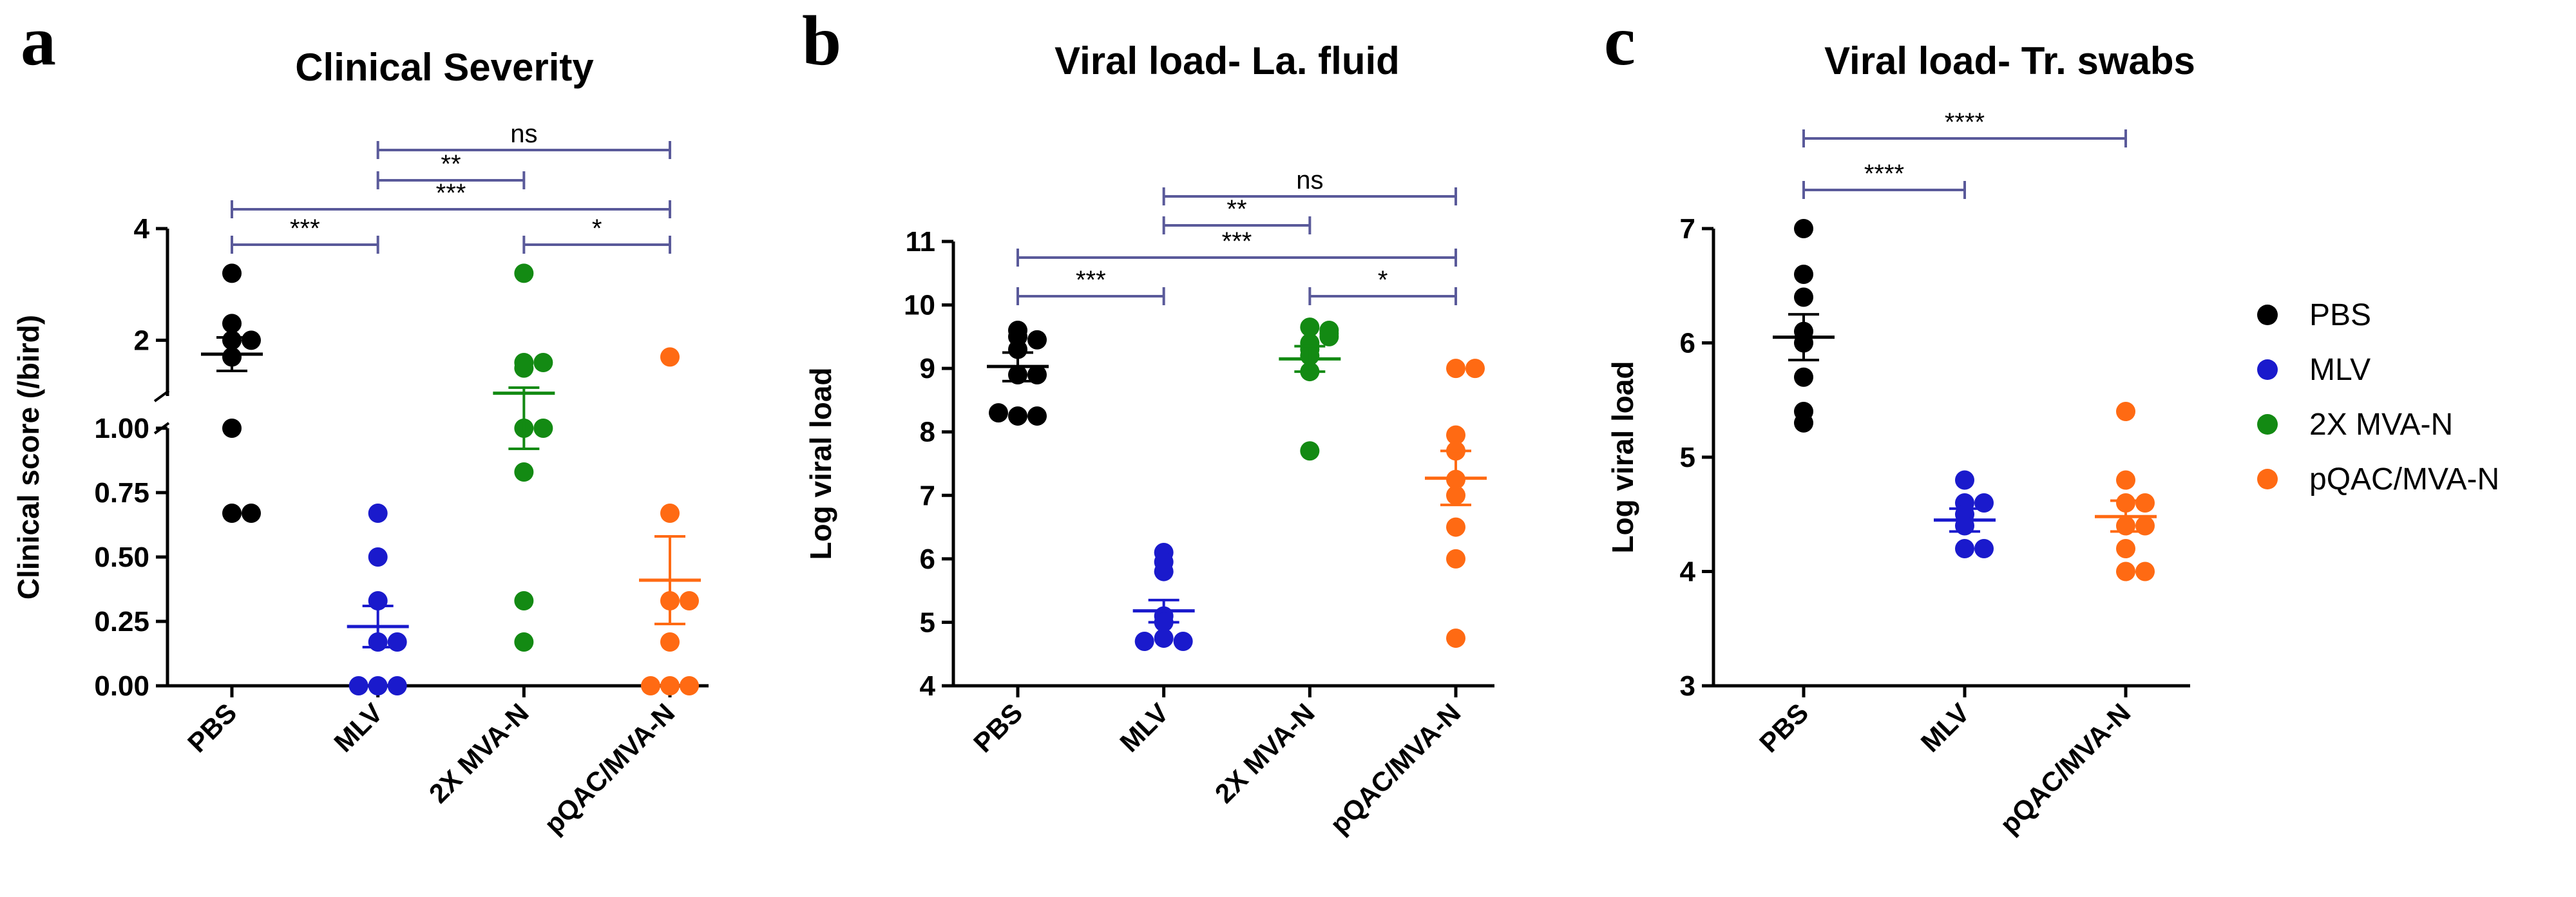  I want to click on significance-label: ****, so click(1884, 174).